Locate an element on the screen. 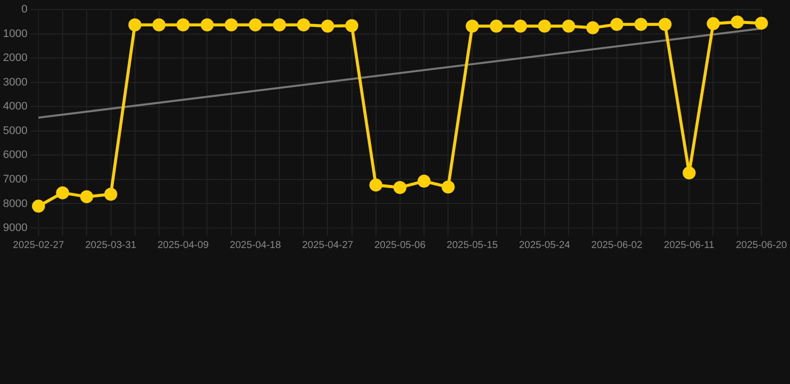  y-tick-label: 9000 is located at coordinates (15, 228).